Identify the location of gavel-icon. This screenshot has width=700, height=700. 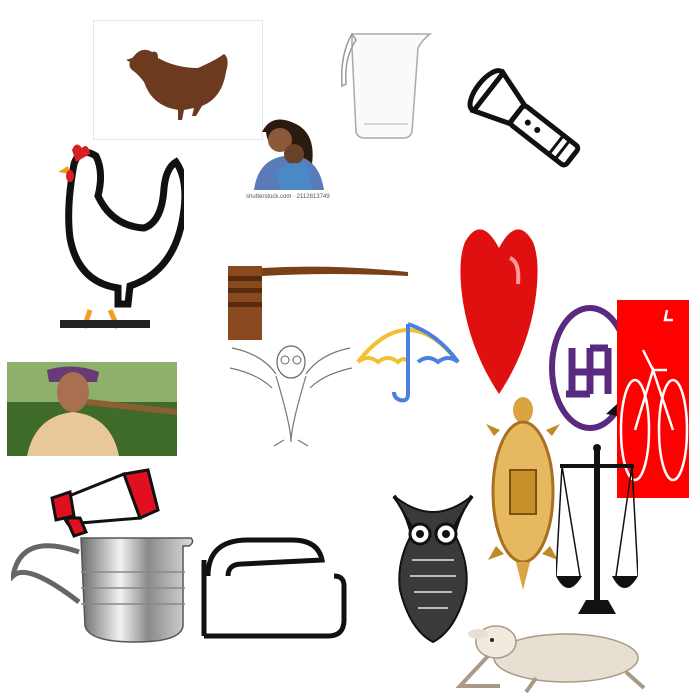
(317, 302).